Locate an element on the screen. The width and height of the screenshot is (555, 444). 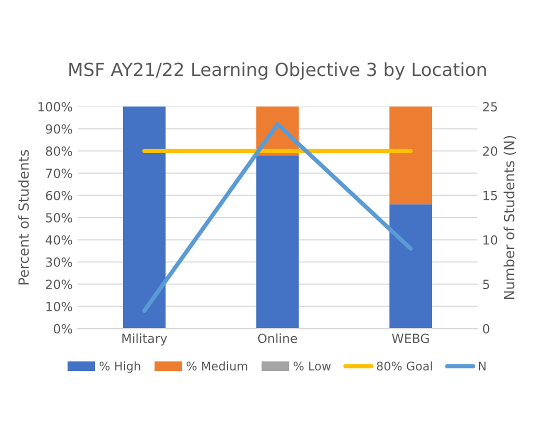
x-tick-label: WEBG is located at coordinates (410, 339).